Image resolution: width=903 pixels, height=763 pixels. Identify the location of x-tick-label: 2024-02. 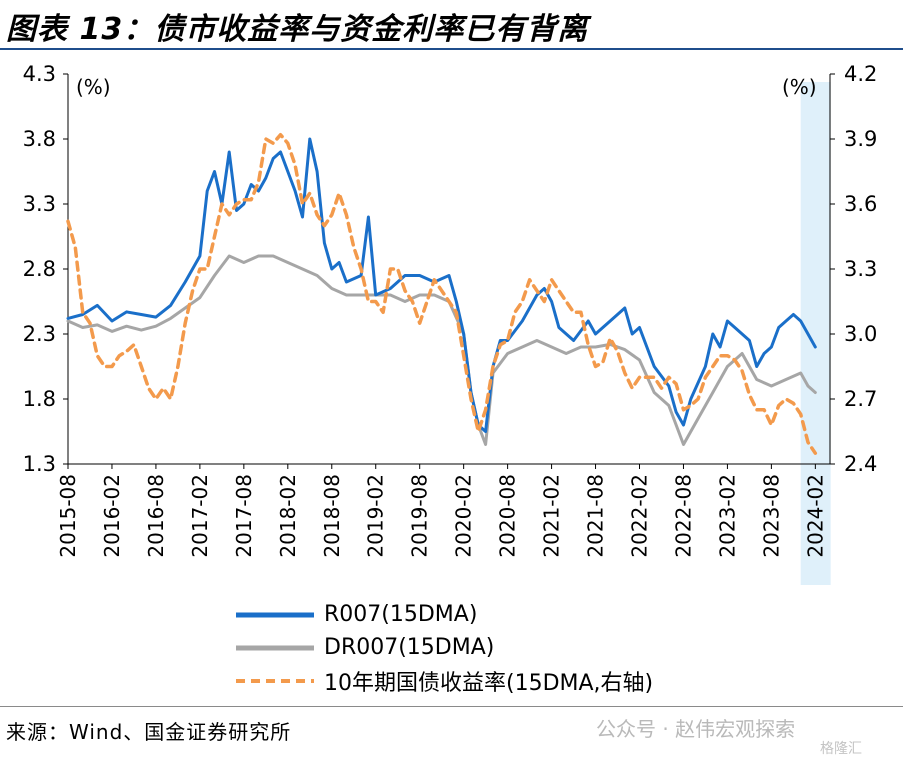
(815, 516).